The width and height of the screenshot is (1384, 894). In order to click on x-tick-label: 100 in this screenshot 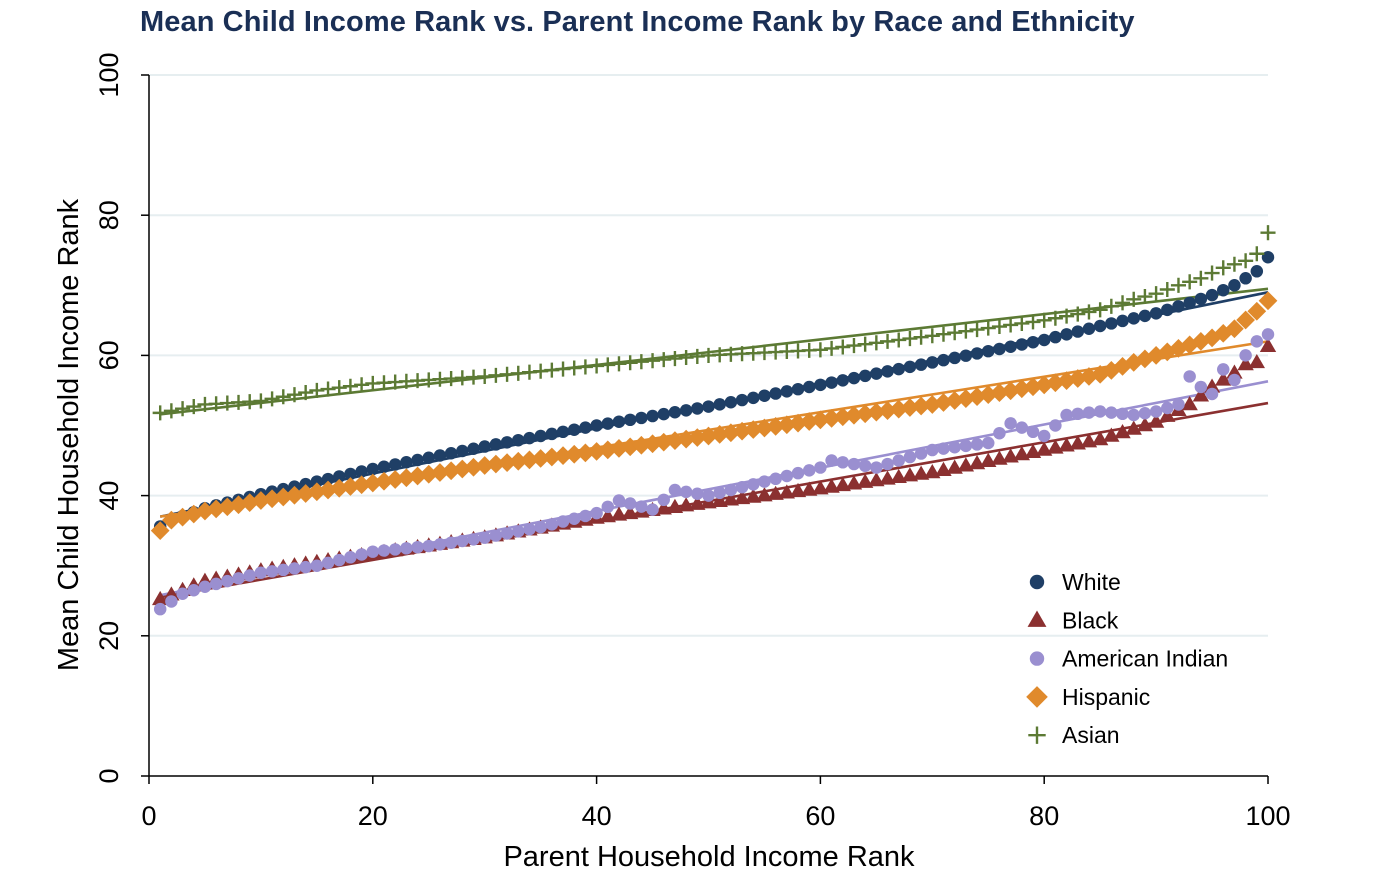, I will do `click(1267, 816)`.